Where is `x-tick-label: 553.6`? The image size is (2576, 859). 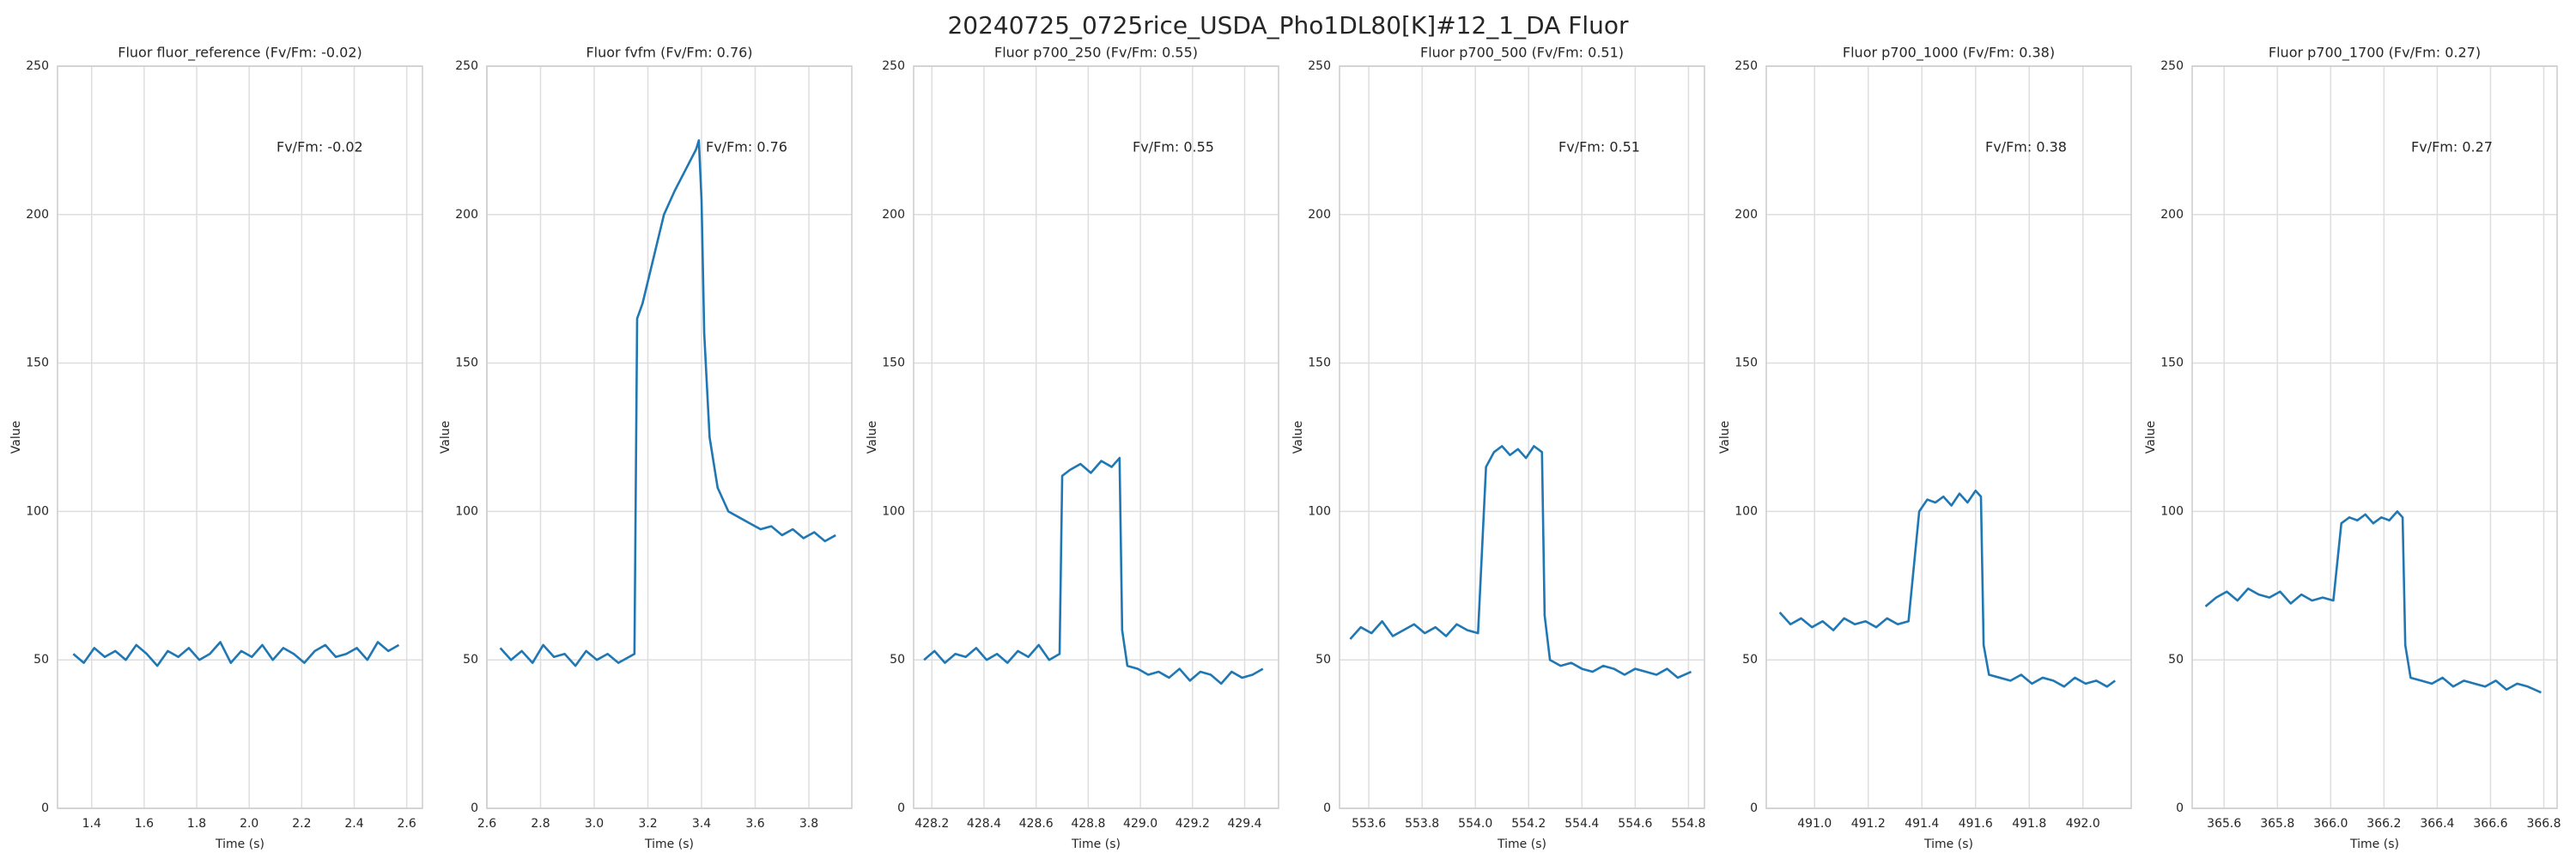 x-tick-label: 553.6 is located at coordinates (1369, 824).